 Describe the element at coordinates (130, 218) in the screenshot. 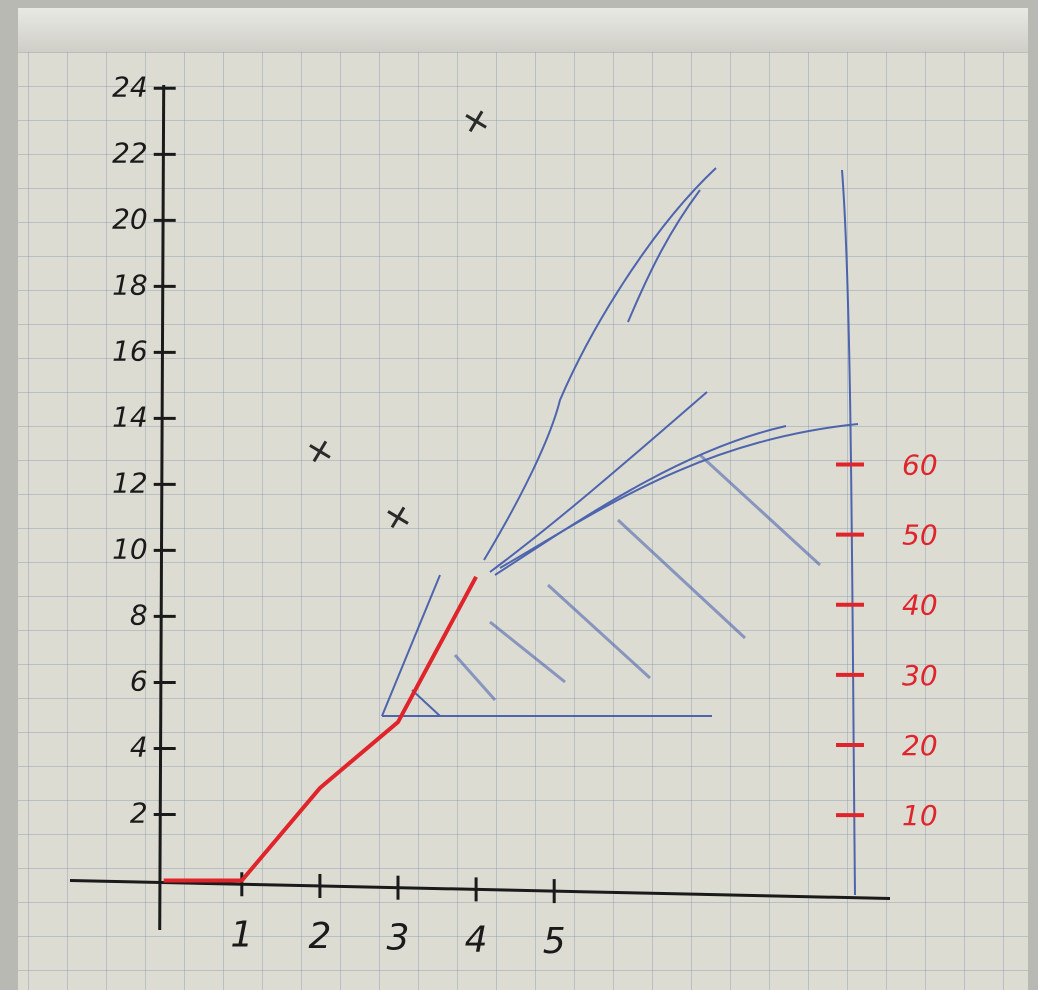

I see `y-tick-label: 20` at that location.